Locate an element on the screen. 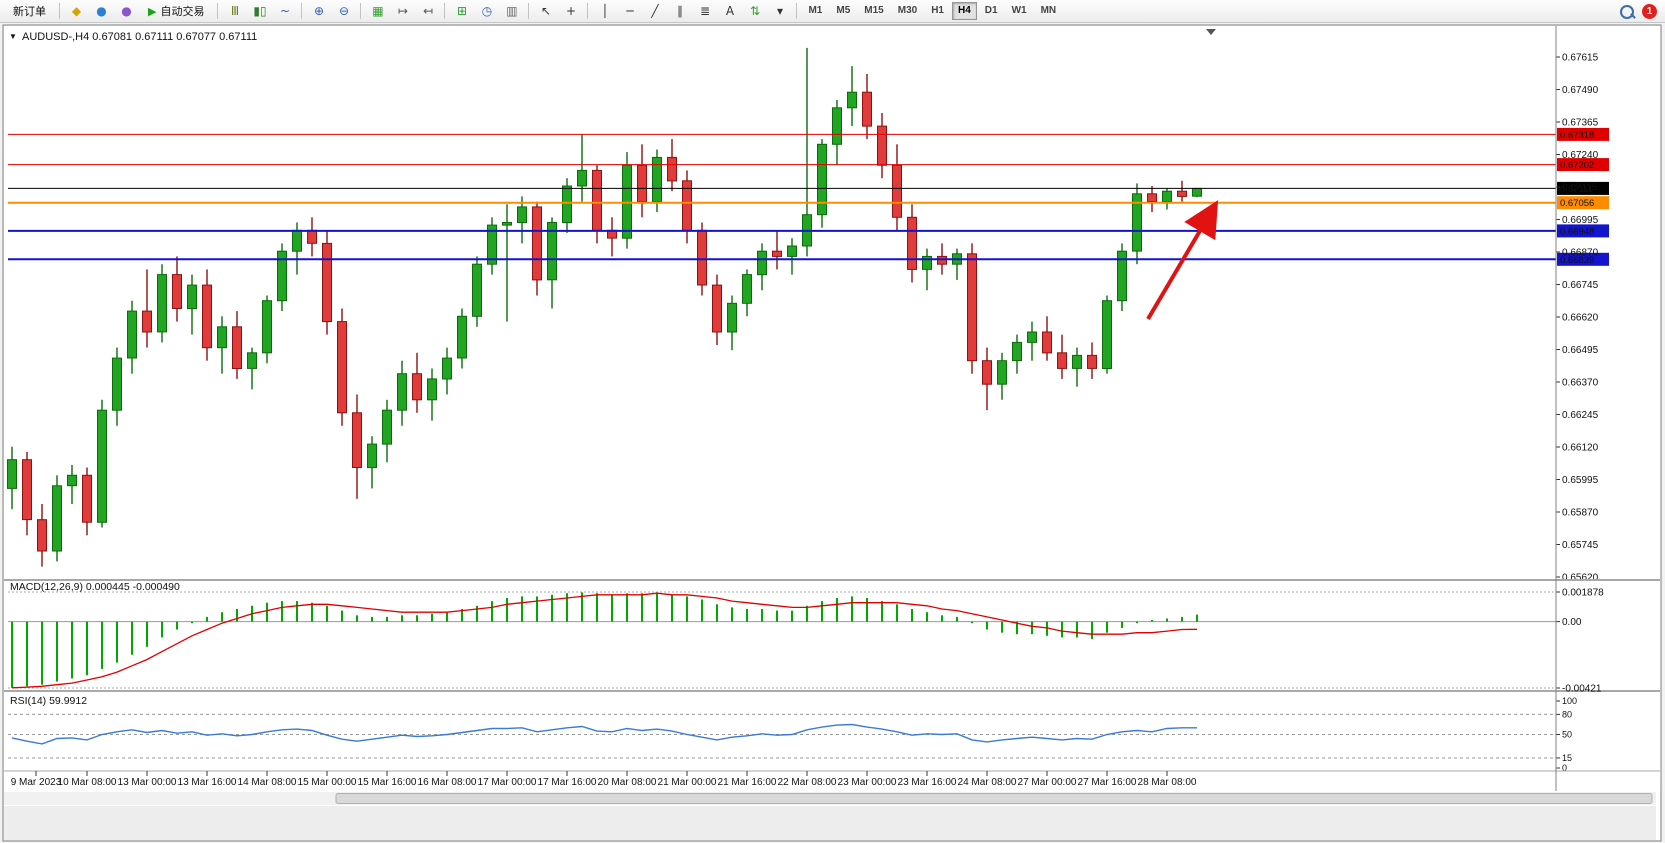 Image resolution: width=1665 pixels, height=843 pixels. timeframe-label: M15 is located at coordinates (874, 10).